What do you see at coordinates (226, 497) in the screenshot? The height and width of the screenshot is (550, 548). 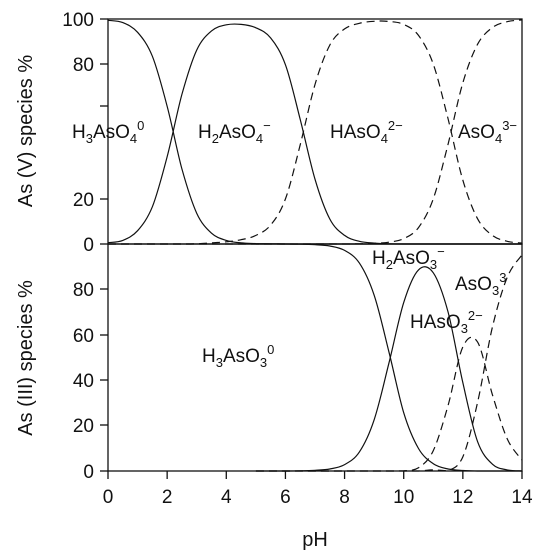 I see `x-tick-label-4: 4` at bounding box center [226, 497].